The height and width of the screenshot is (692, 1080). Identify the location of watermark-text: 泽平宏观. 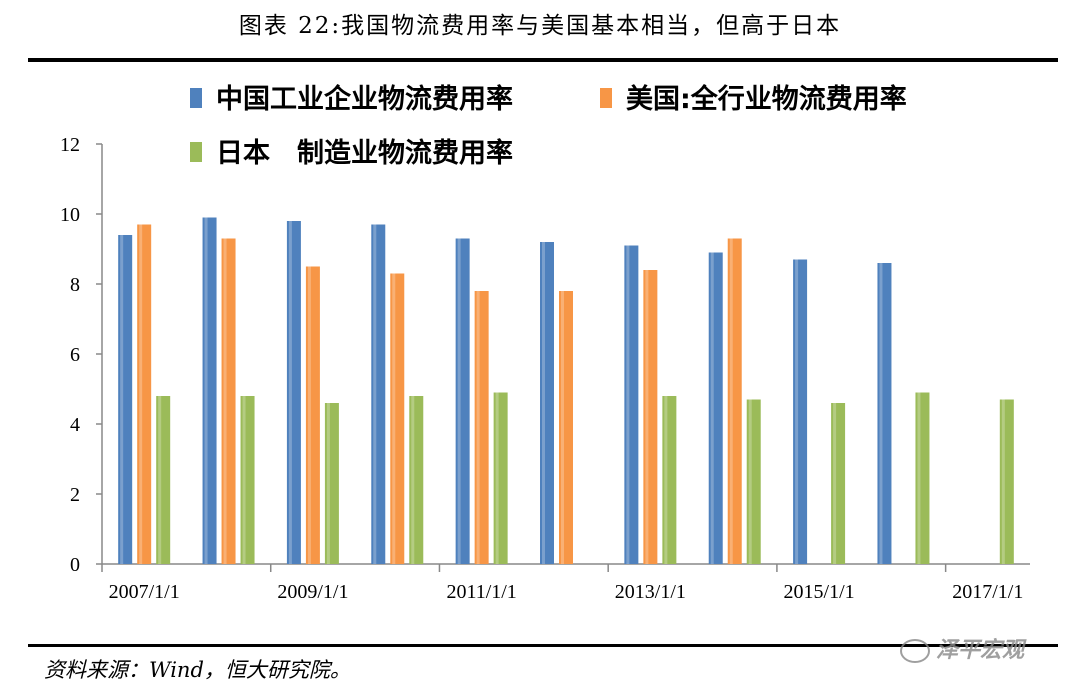
(980, 650).